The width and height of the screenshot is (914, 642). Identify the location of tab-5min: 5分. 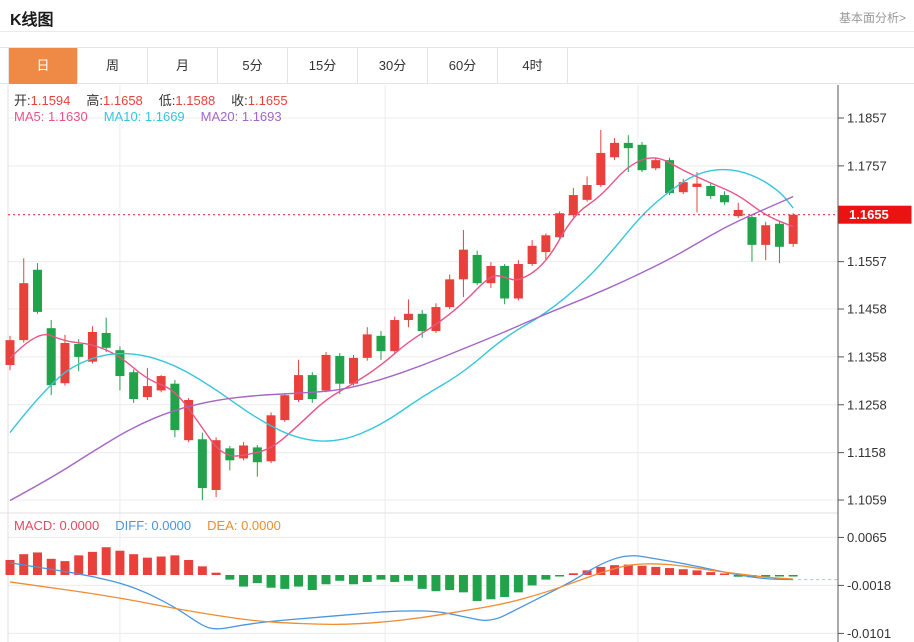
(253, 66).